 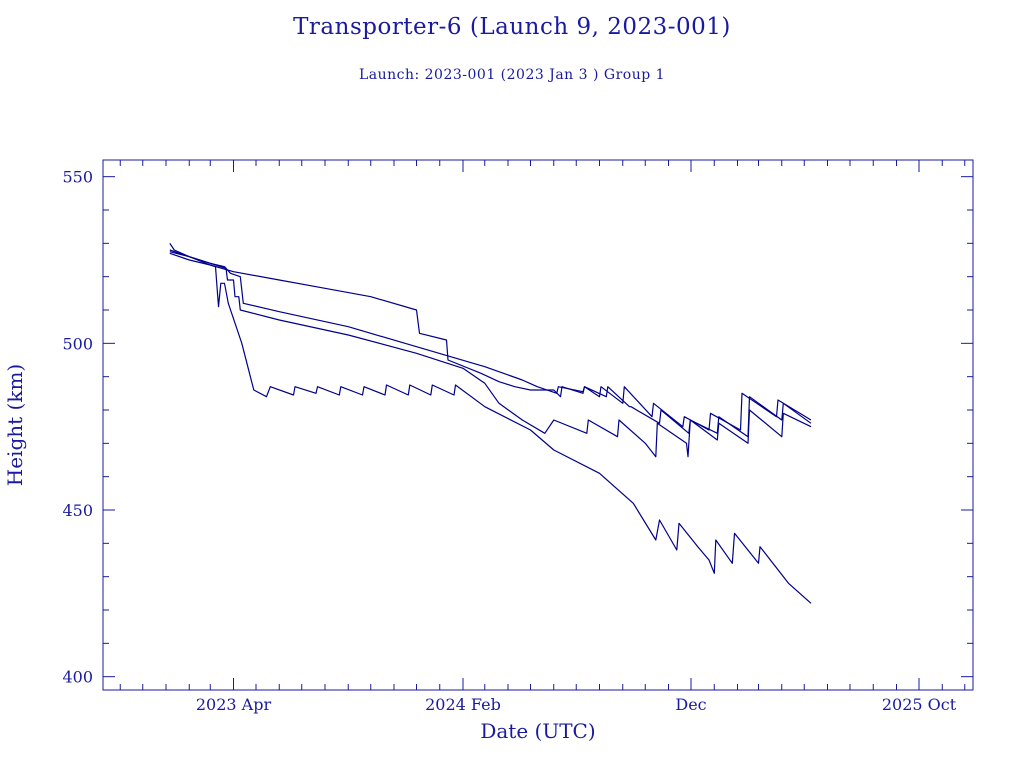 What do you see at coordinates (77, 177) in the screenshot?
I see `y-tick-label: 550` at bounding box center [77, 177].